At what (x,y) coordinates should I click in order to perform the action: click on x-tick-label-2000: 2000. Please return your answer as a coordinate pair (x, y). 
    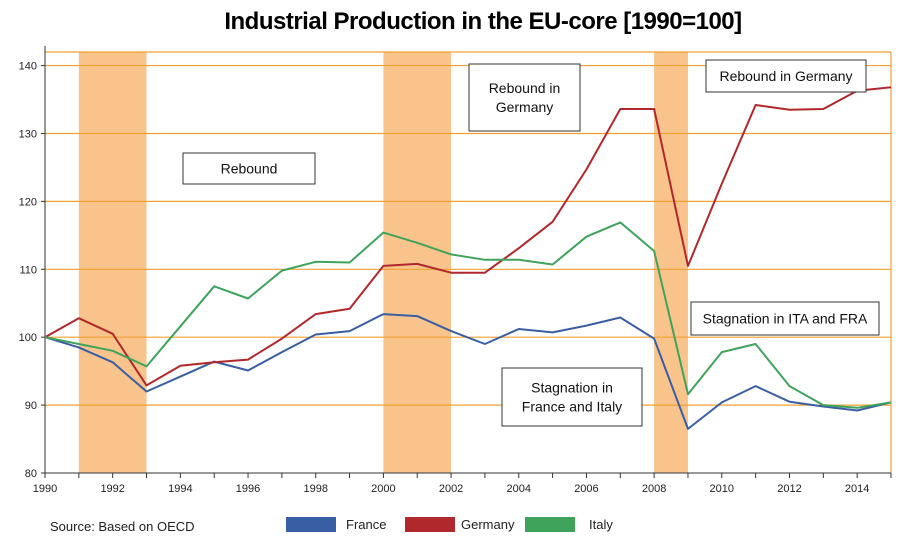
    Looking at the image, I should click on (383, 489).